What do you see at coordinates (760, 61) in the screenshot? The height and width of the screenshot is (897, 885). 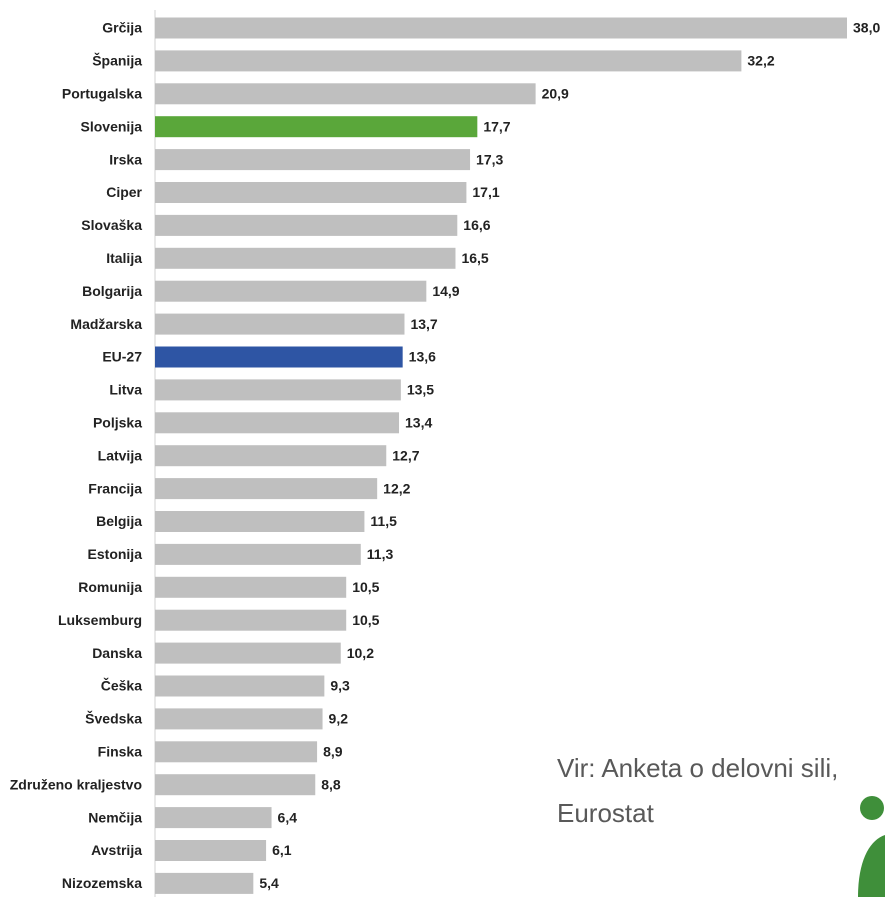 I see `value-label: 32,2` at bounding box center [760, 61].